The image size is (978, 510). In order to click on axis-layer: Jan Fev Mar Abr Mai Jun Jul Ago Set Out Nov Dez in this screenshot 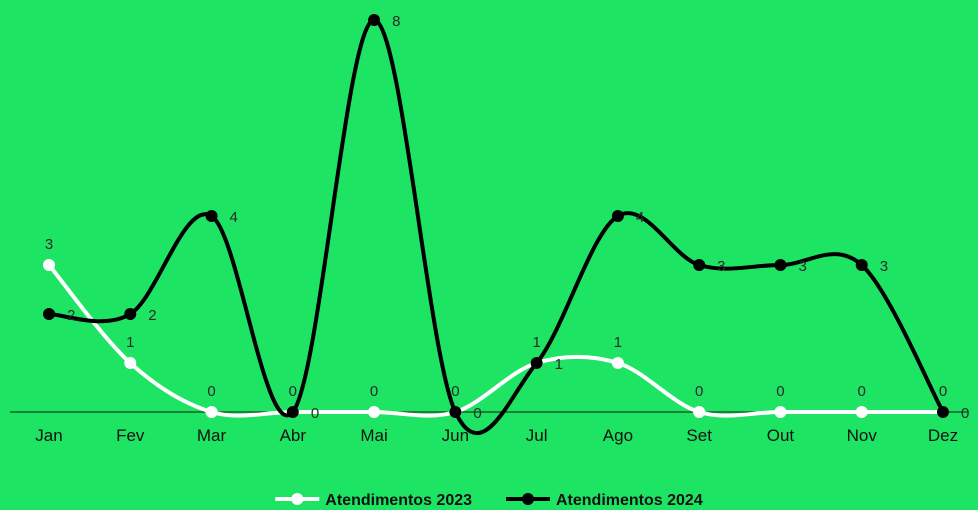, I will do `click(489, 428)`.